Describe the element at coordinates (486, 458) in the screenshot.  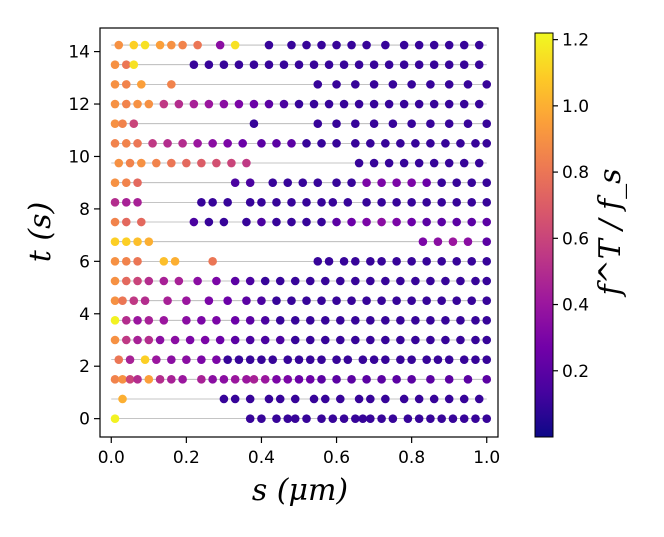
I see `x-tick-label: 1.0` at that location.